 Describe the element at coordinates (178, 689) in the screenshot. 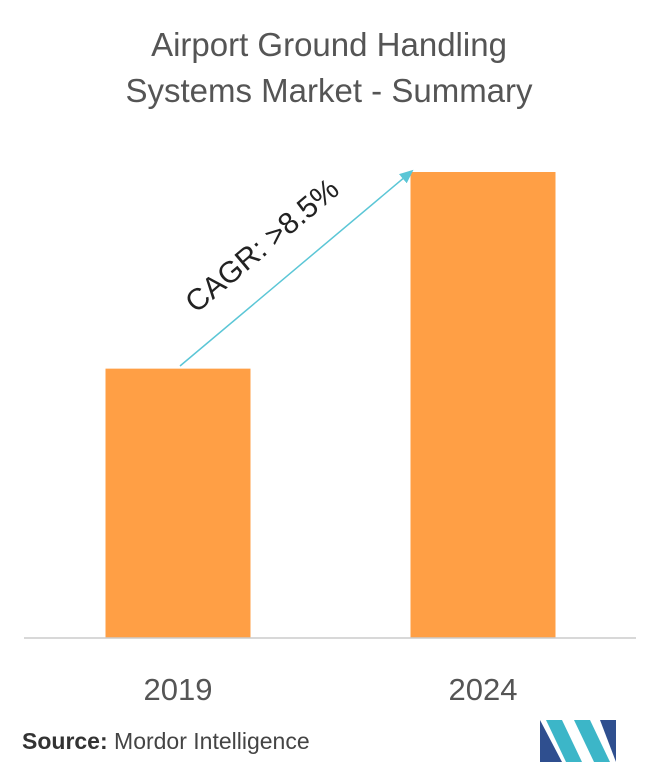

I see `x-tick-label-2019: 2019` at that location.